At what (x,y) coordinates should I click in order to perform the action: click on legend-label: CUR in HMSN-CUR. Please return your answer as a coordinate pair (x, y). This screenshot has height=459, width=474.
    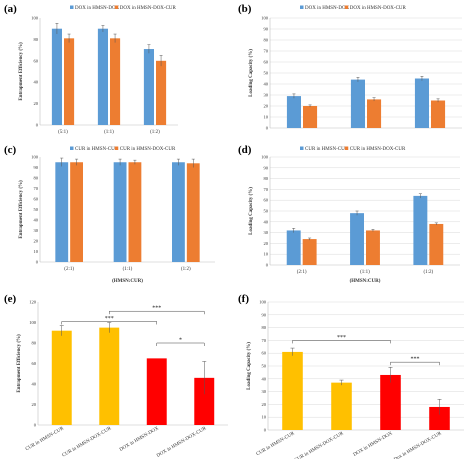
    Looking at the image, I should click on (97, 149).